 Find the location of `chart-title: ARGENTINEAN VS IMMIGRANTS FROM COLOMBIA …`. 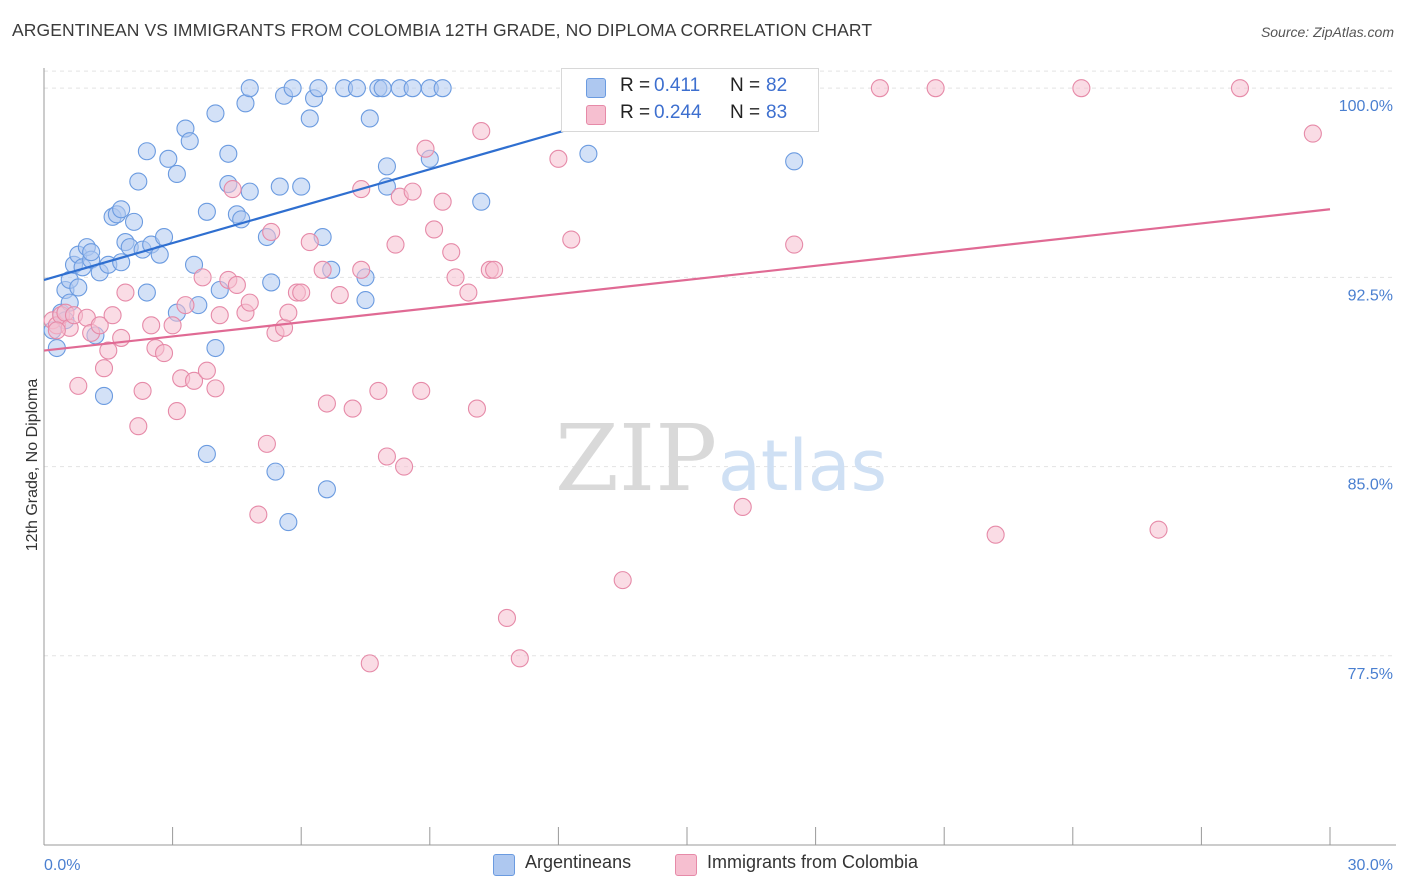

chart-title: ARGENTINEAN VS IMMIGRANTS FROM COLOMBIA … is located at coordinates (442, 30).